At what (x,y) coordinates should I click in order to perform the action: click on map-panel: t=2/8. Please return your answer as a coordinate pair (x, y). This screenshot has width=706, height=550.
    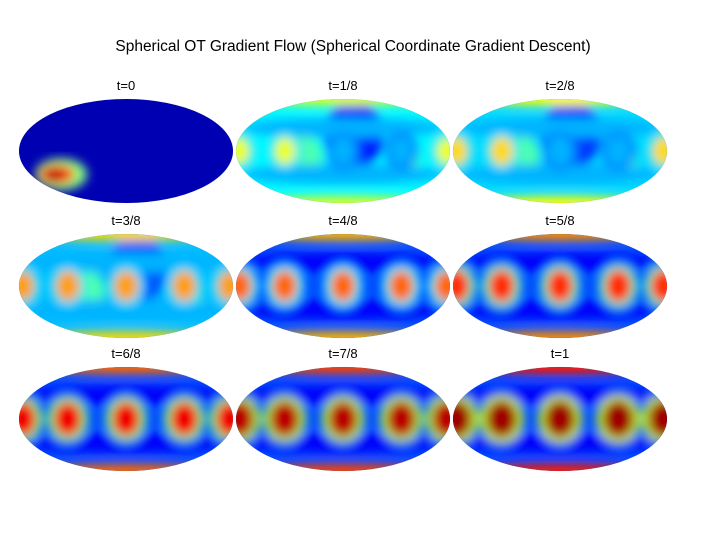
    Looking at the image, I should click on (560, 141).